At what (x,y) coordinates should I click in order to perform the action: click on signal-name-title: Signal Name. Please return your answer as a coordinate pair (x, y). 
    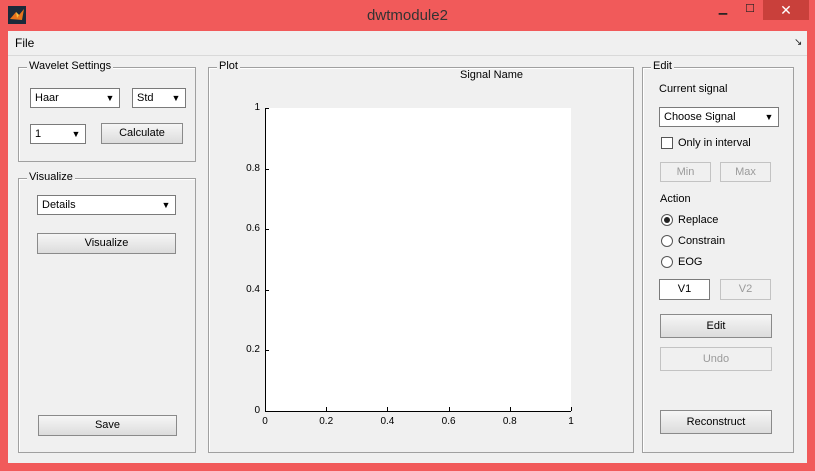
    Looking at the image, I should click on (491, 75).